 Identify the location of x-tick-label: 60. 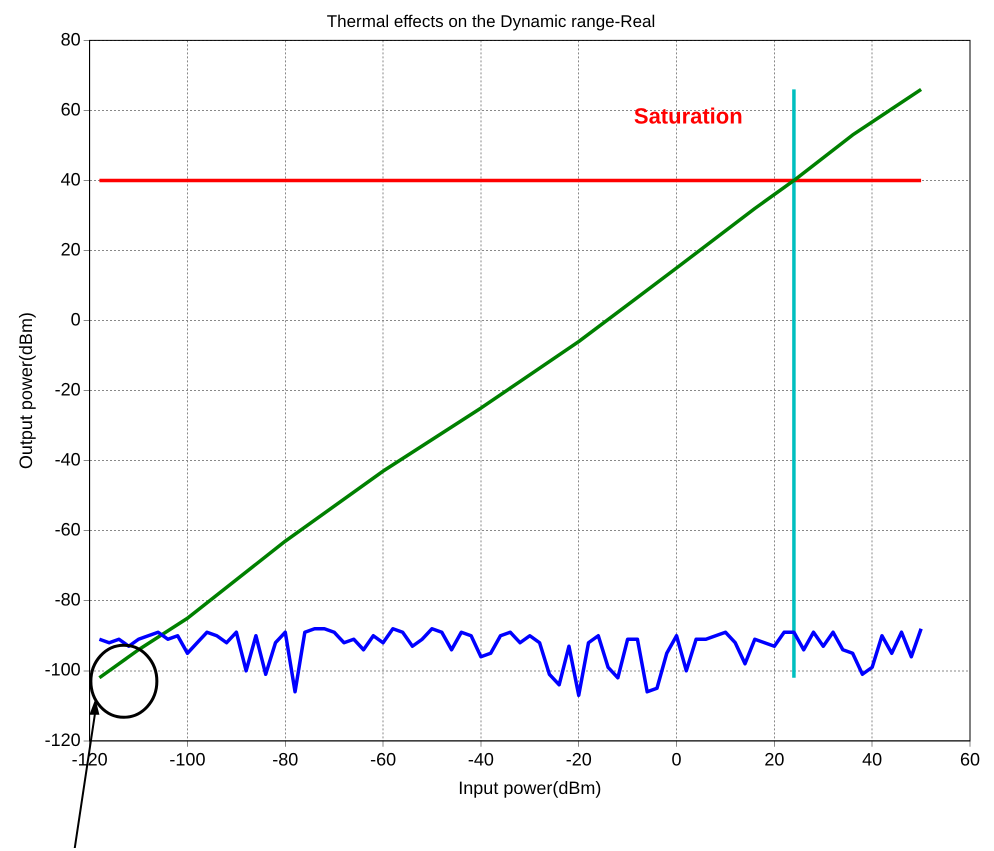
(970, 760).